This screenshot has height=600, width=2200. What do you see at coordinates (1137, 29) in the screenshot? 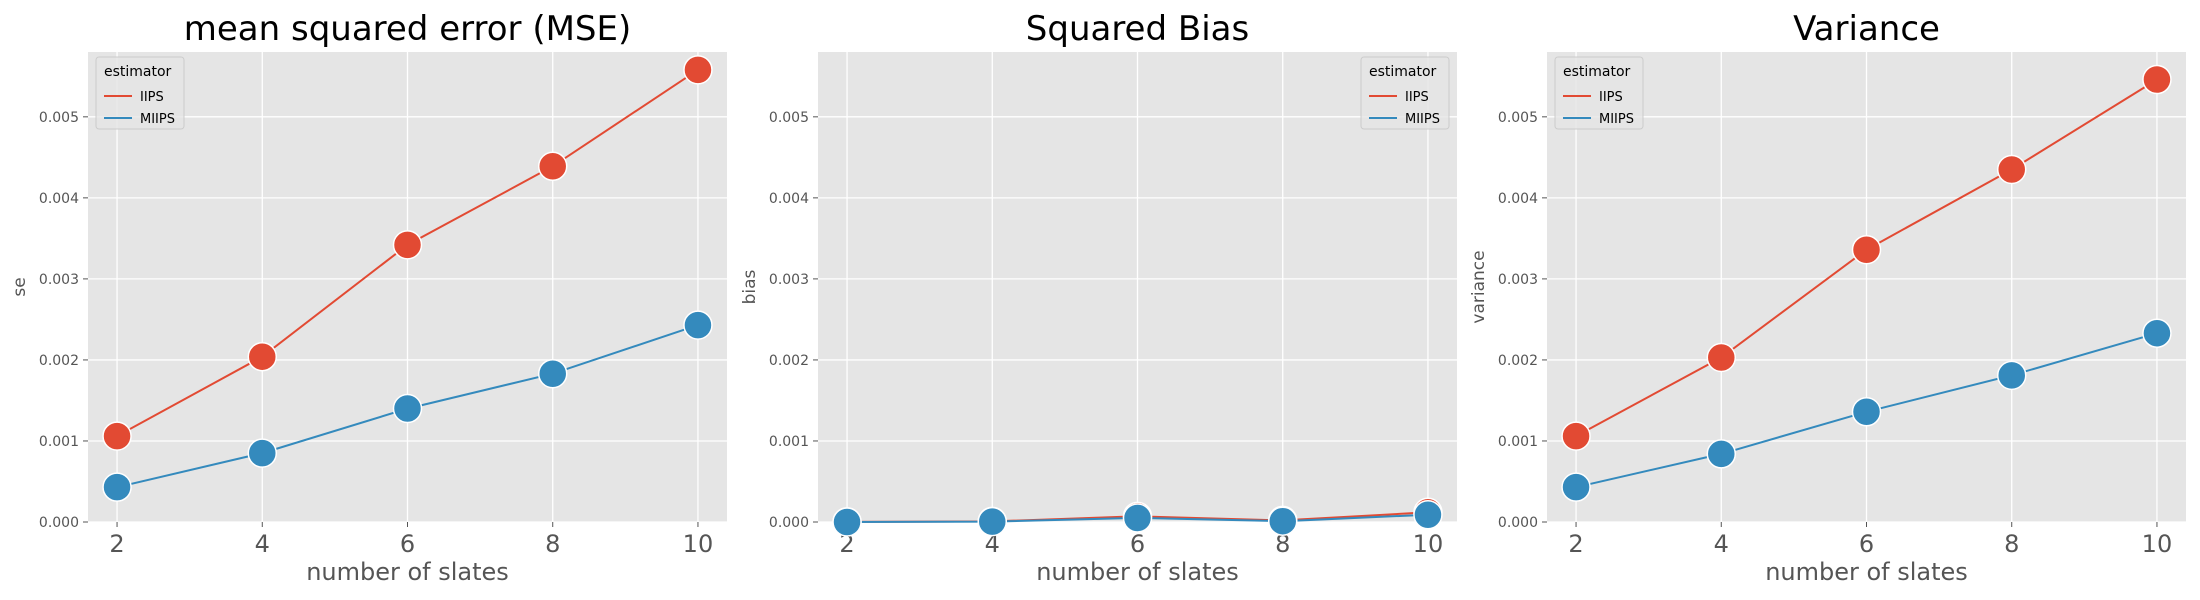
I see `chart-title: Squared Bias` at bounding box center [1137, 29].